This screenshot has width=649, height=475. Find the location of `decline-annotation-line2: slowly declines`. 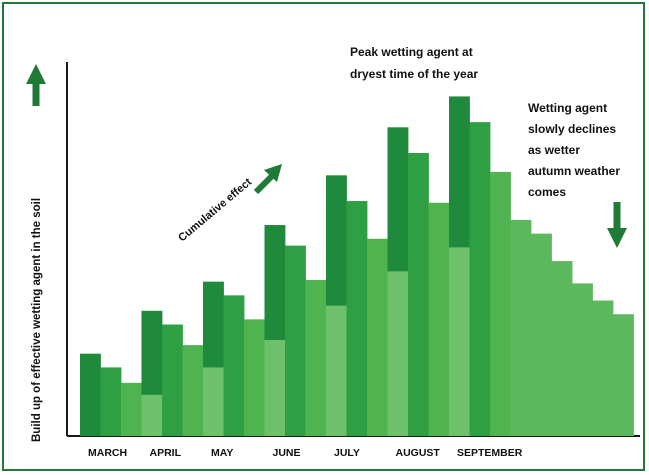

decline-annotation-line2: slowly declines is located at coordinates (572, 129).